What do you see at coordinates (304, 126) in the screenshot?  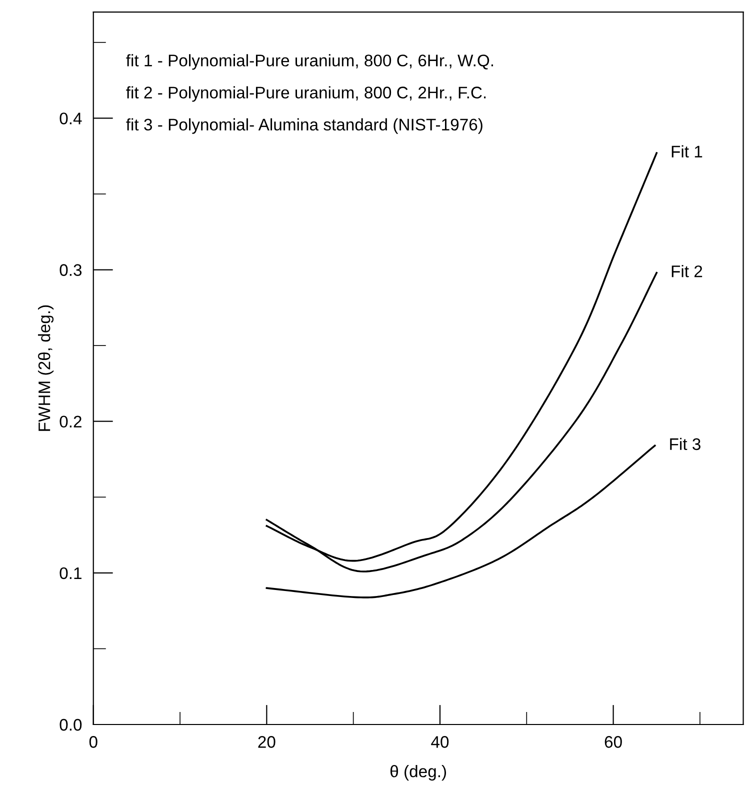 I see `annotation: fit 3 - Polynomial- Alumina standard (NIST-1976)` at bounding box center [304, 126].